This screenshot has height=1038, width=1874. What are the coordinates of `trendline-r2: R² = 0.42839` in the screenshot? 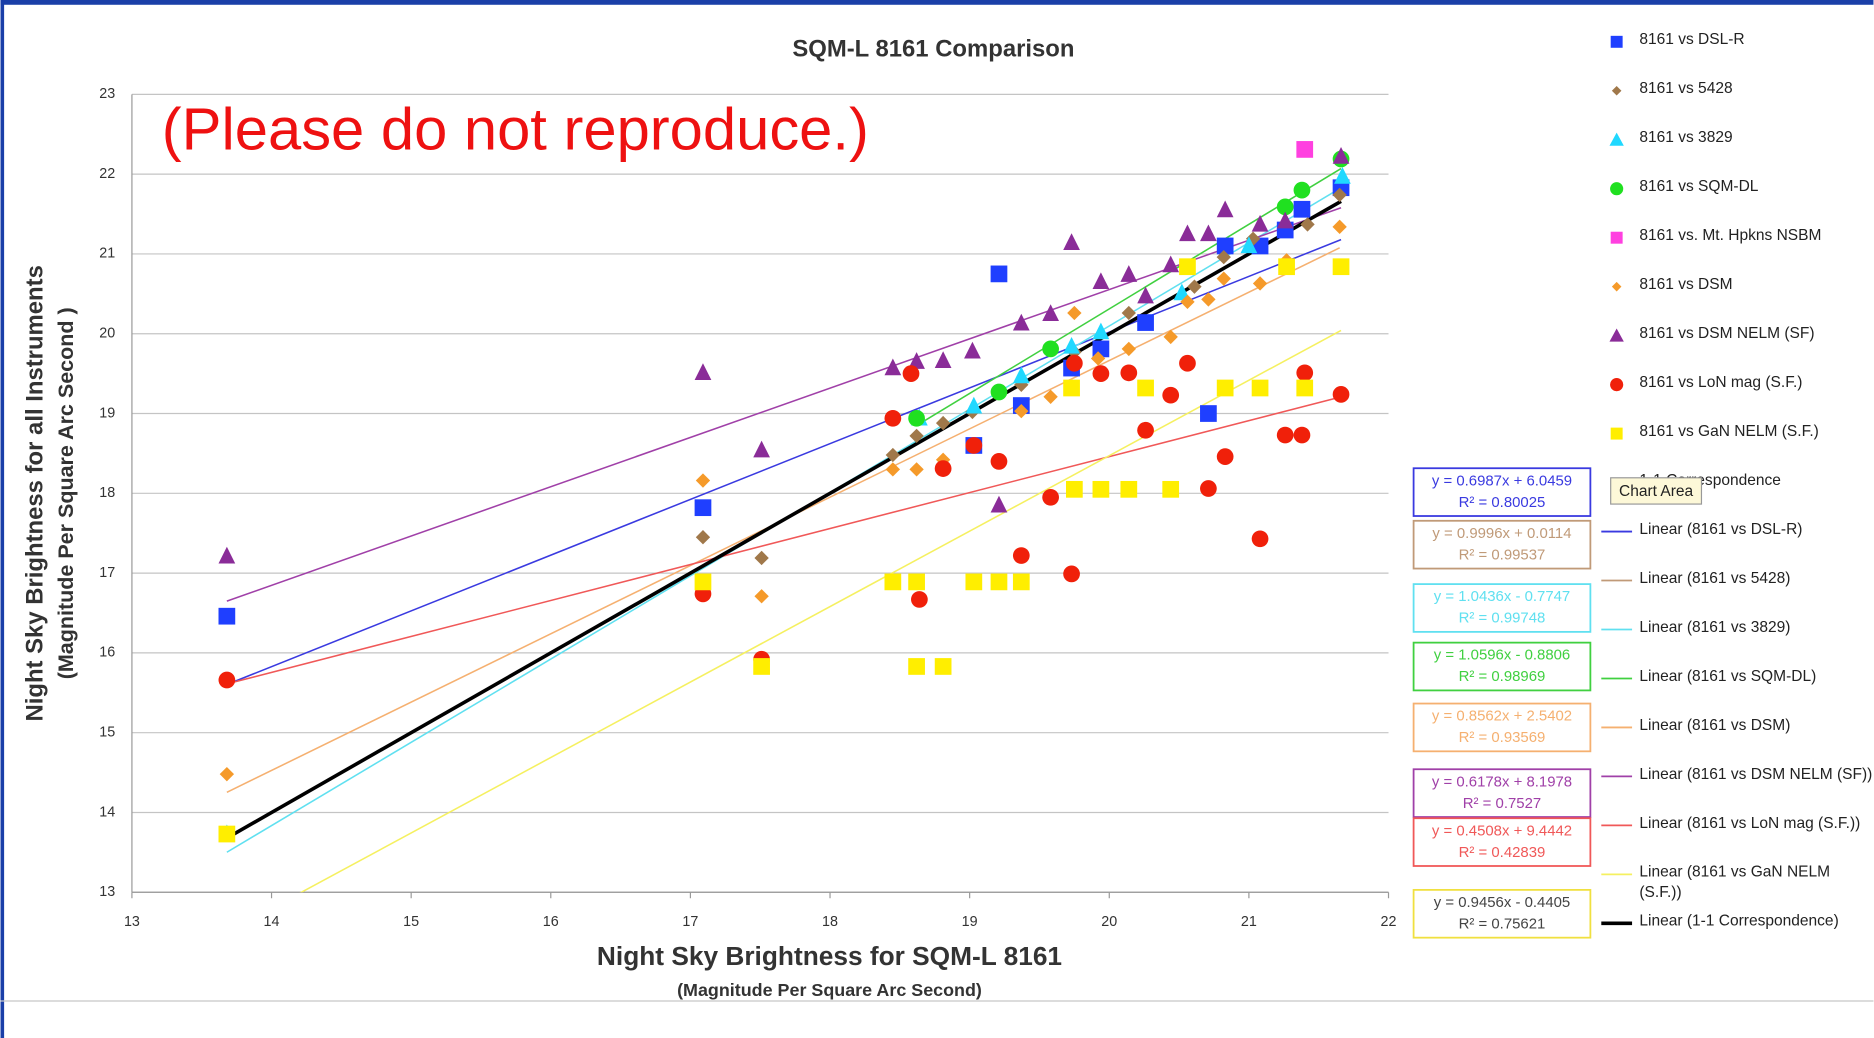 It's located at (1502, 852).